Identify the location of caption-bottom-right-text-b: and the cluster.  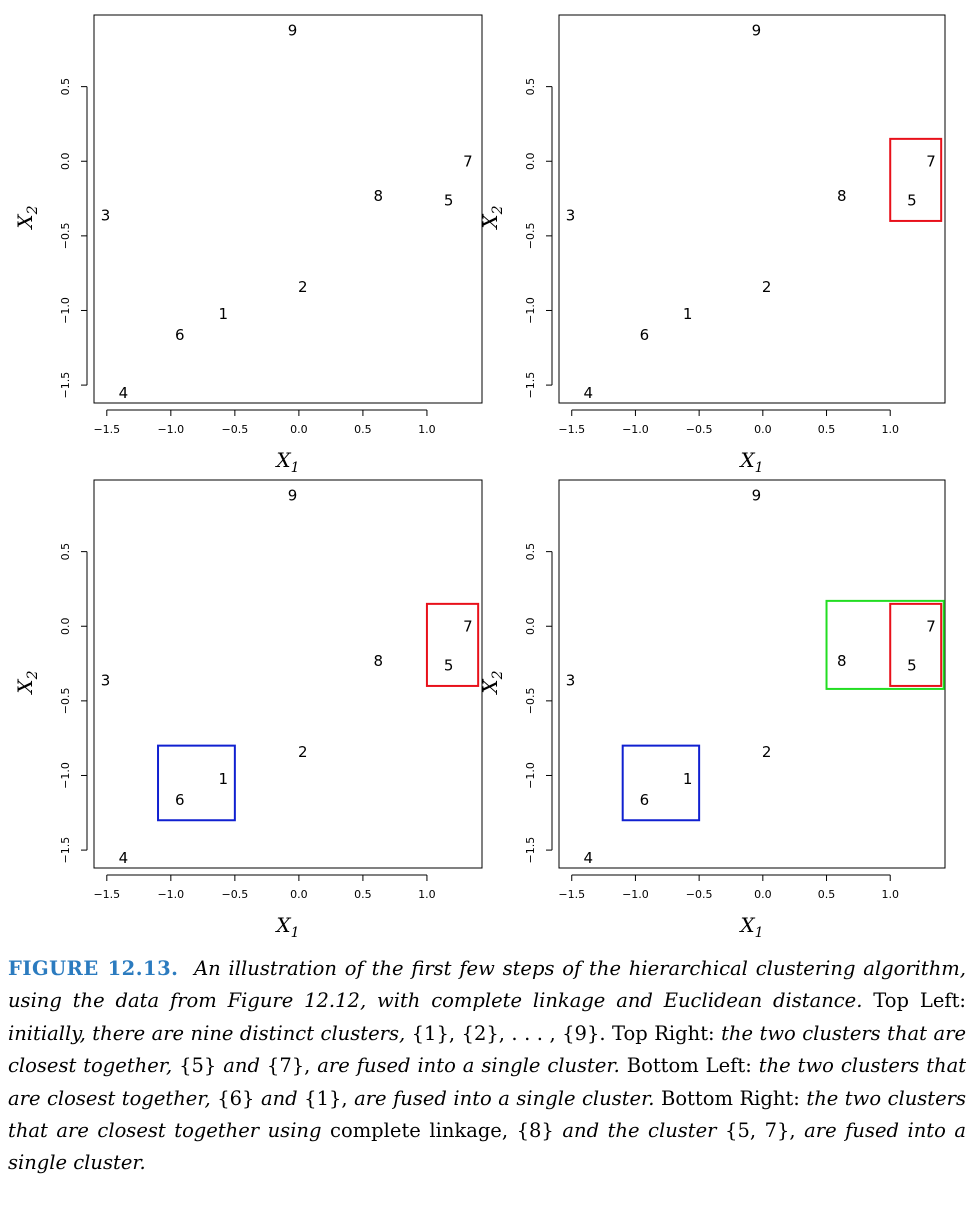
(639, 1131).